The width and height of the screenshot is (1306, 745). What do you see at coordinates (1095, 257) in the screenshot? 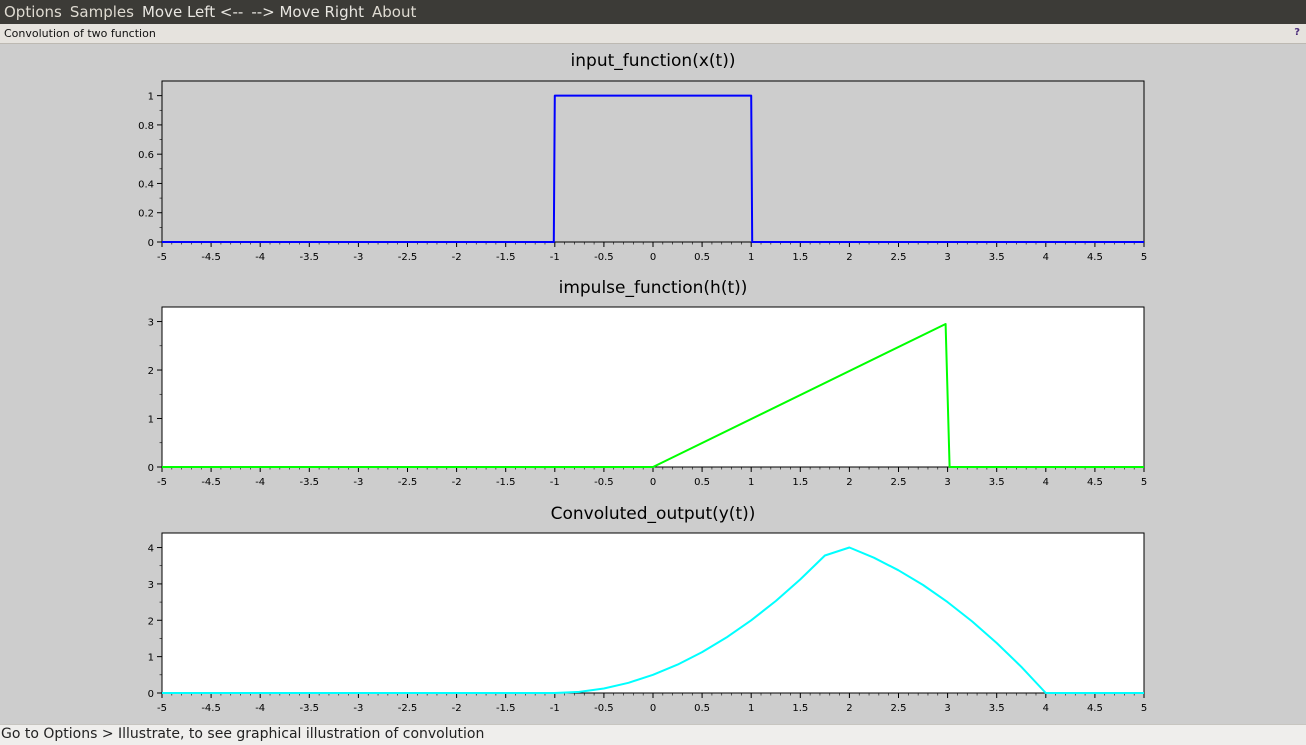
I see `x-tick-label-input: 4.5` at bounding box center [1095, 257].